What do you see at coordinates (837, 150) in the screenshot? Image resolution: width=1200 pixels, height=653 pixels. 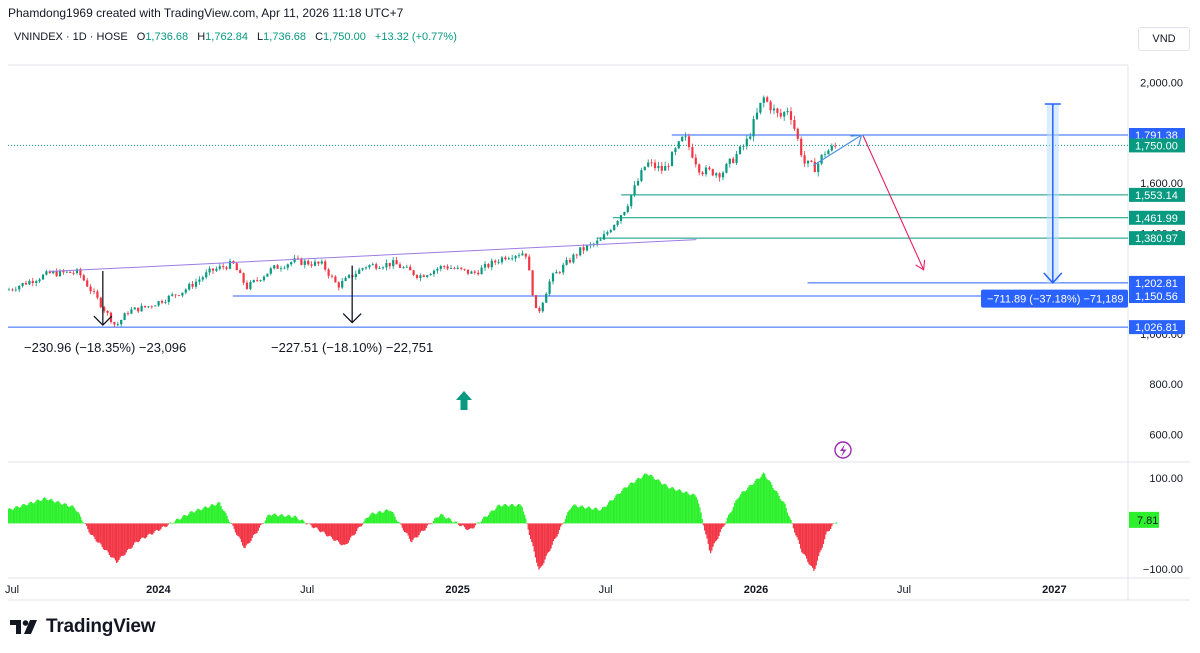 I see `forecast-up-arrow` at bounding box center [837, 150].